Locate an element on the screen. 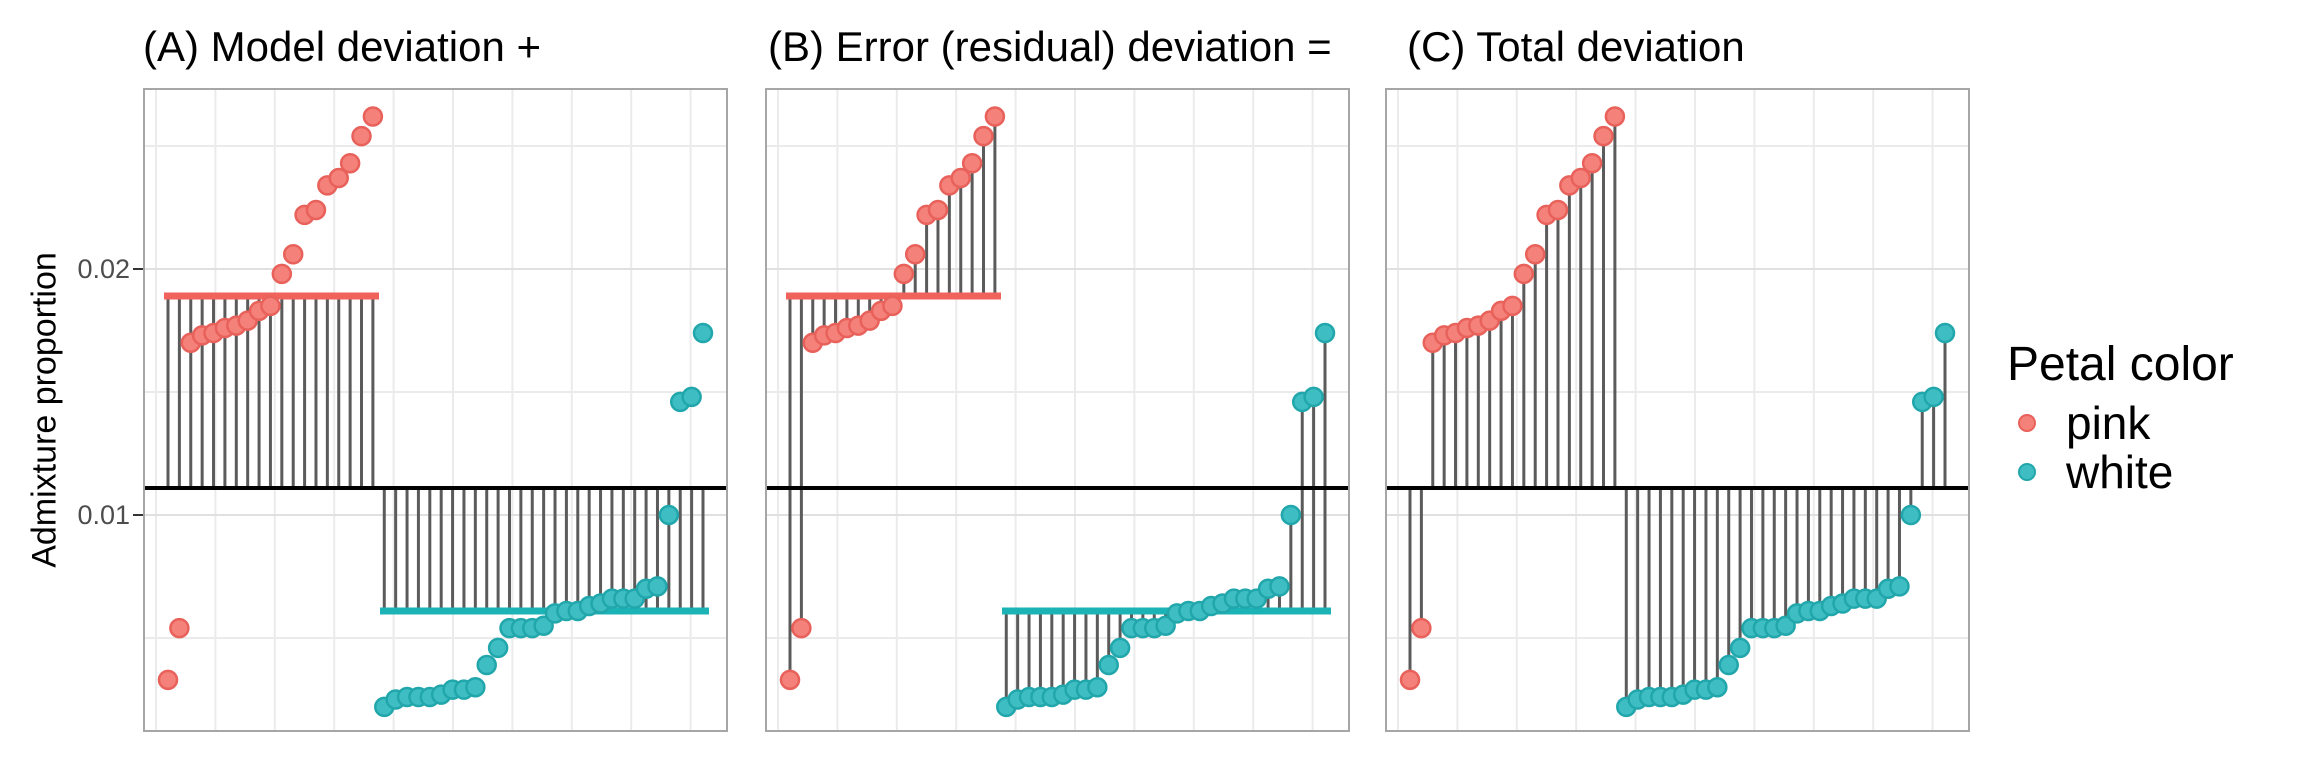 The image size is (2304, 768). y-tick-label-0-02: 0.02 is located at coordinates (103, 269).